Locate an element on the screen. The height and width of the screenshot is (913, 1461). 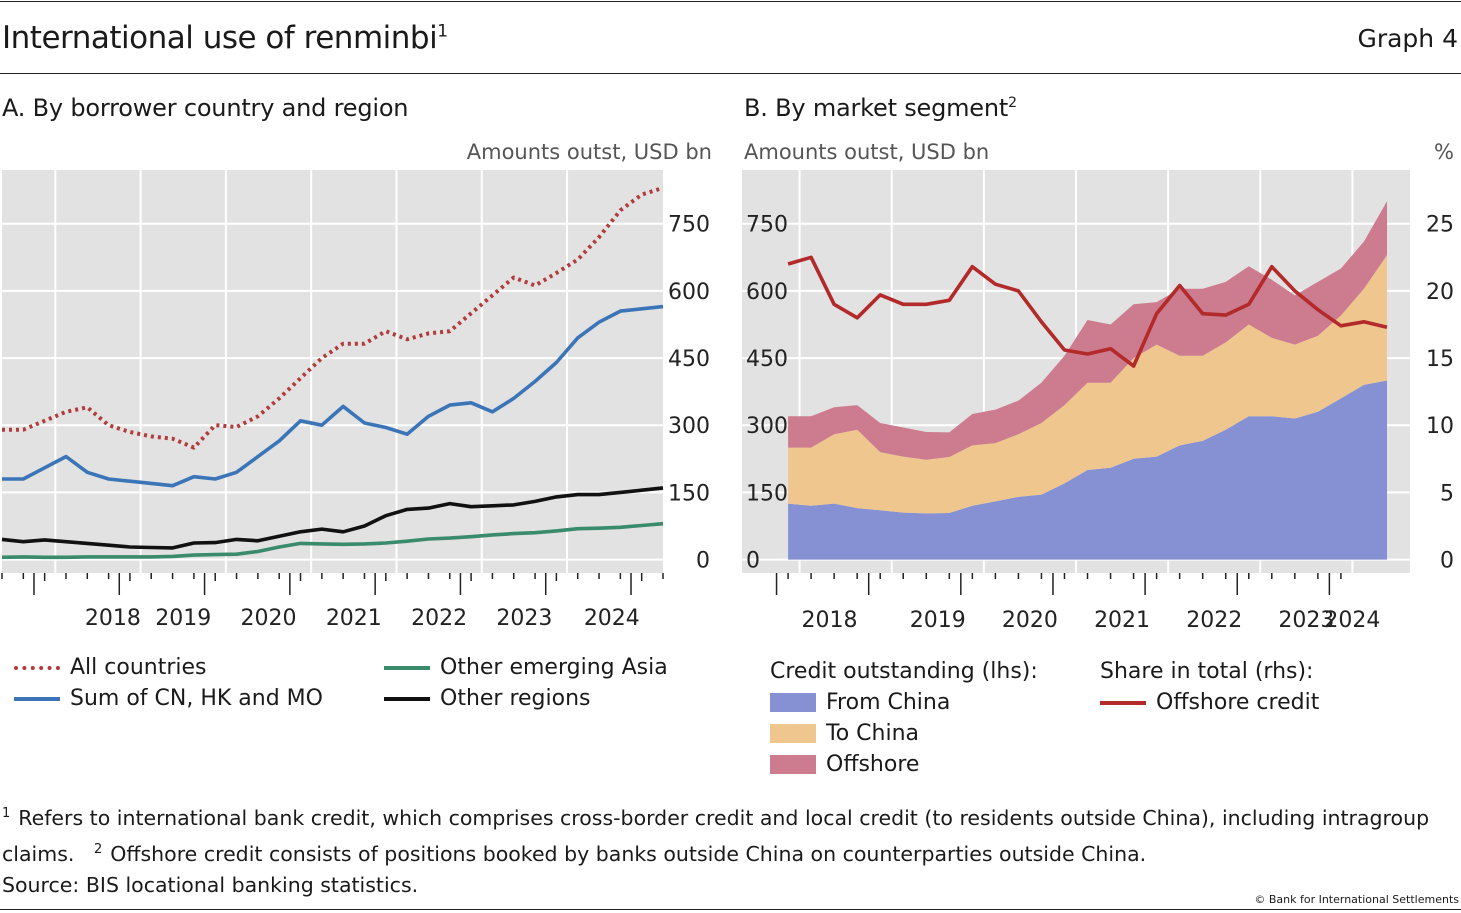
header-rule is located at coordinates (730, 73).